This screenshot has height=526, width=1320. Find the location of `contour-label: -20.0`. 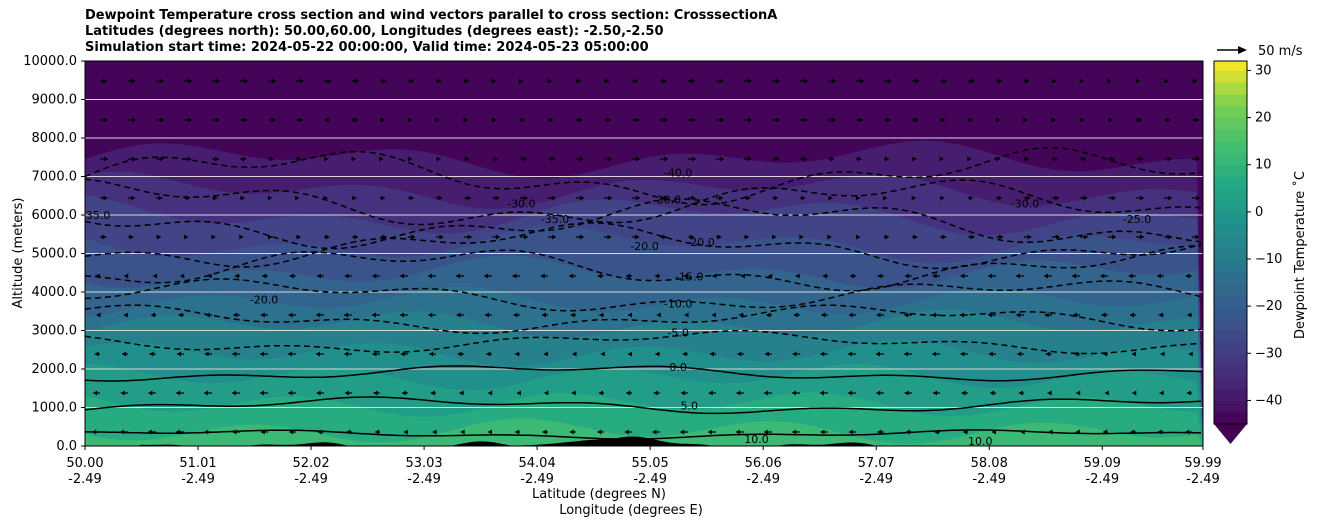

contour-label: -20.0 is located at coordinates (700, 242).